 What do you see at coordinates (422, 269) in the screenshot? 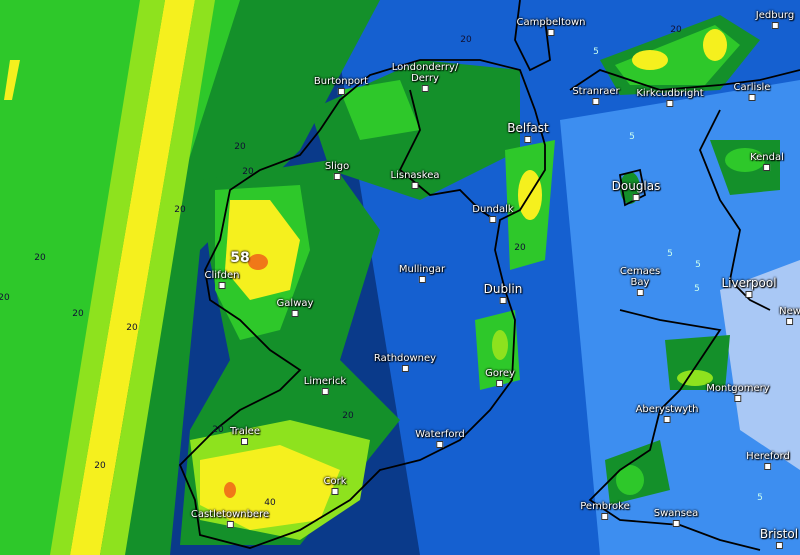
I see `city-name: Mullingar` at bounding box center [422, 269].